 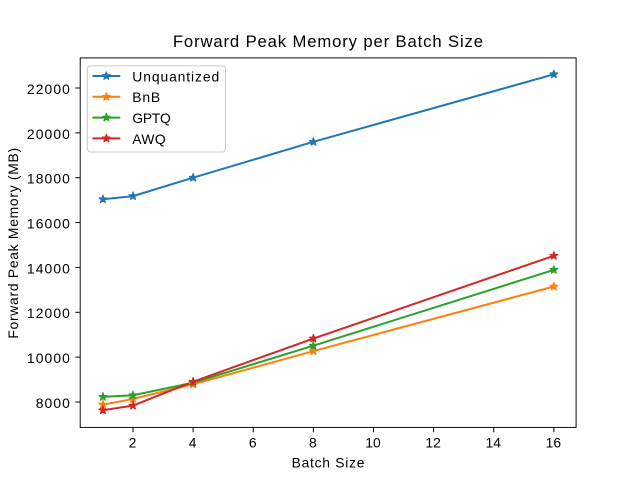 I want to click on svg-text: 2, so click(x=133, y=443).